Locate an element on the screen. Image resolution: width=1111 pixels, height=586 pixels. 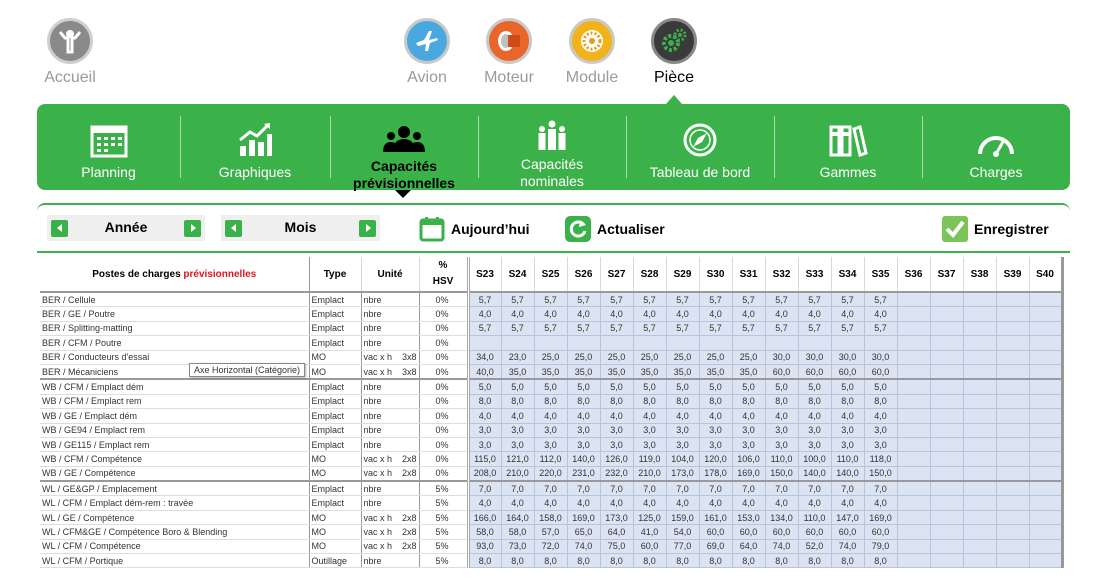
cell-value: 34,0 is located at coordinates (485, 357).